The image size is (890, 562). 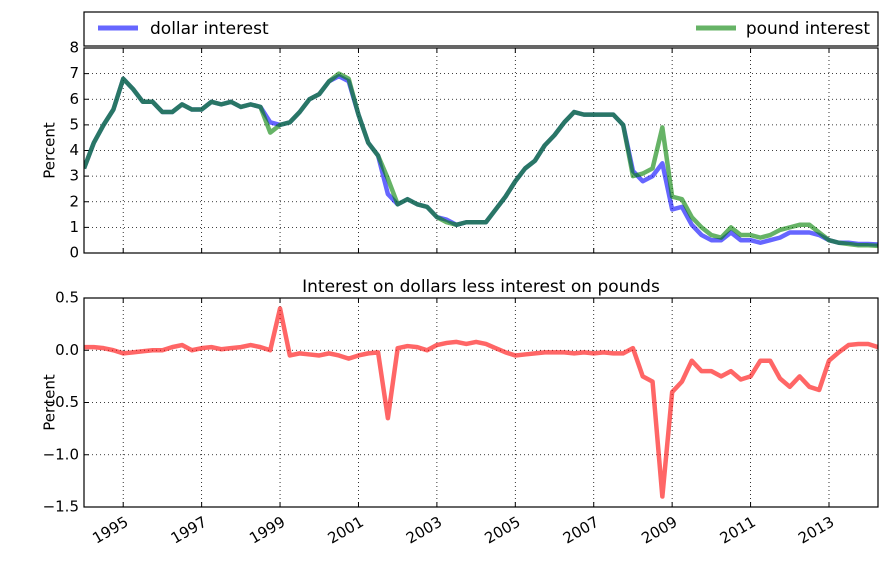 What do you see at coordinates (738, 530) in the screenshot?
I see `x-tick-label: 2011` at bounding box center [738, 530].